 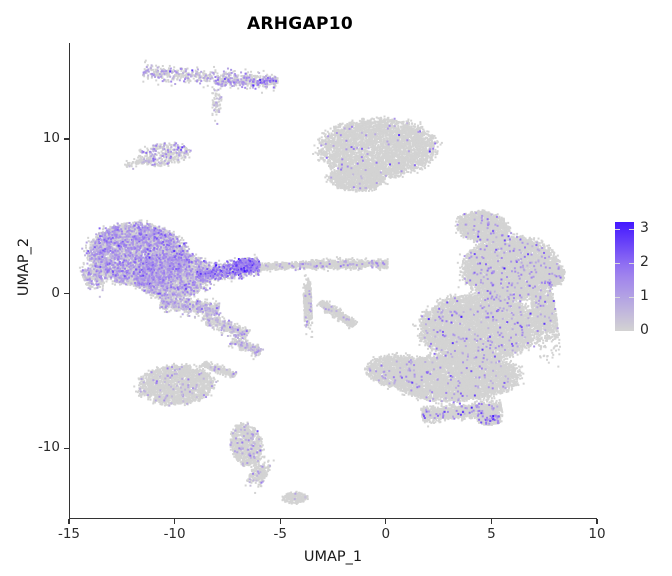 What do you see at coordinates (70, 281) in the screenshot?
I see `y-axis-line` at bounding box center [70, 281].